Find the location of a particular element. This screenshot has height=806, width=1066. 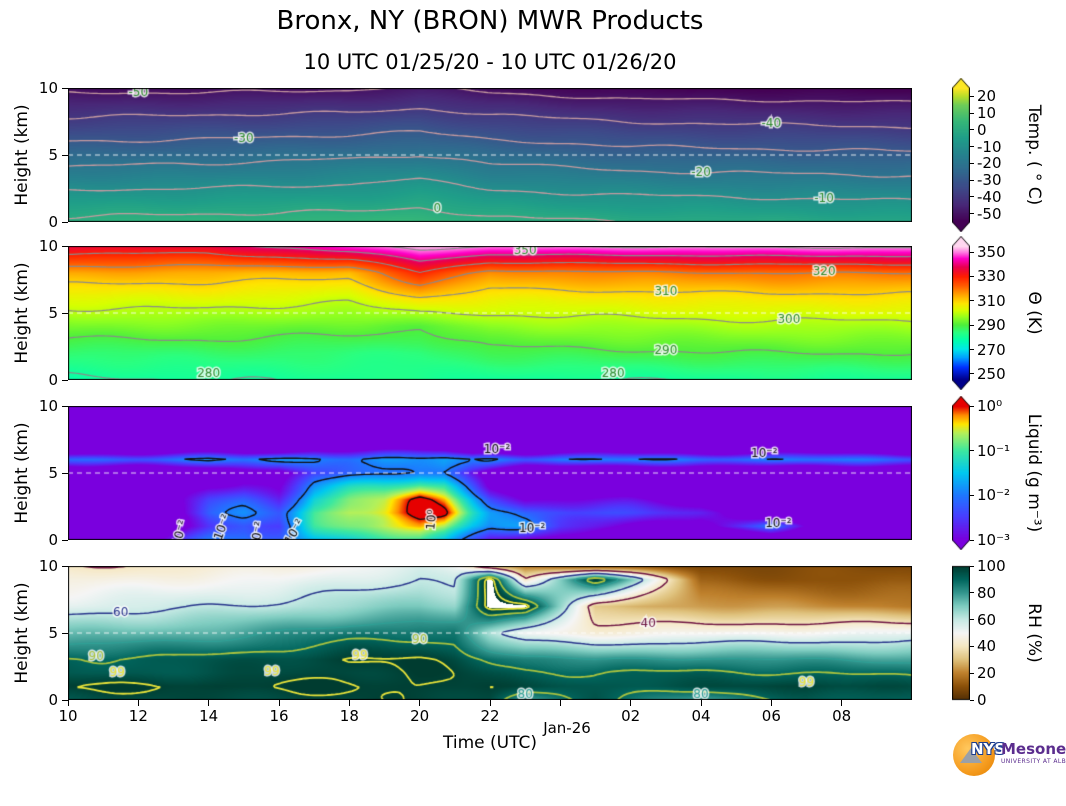

colorbar-tick-label: 60 is located at coordinates (987, 619).